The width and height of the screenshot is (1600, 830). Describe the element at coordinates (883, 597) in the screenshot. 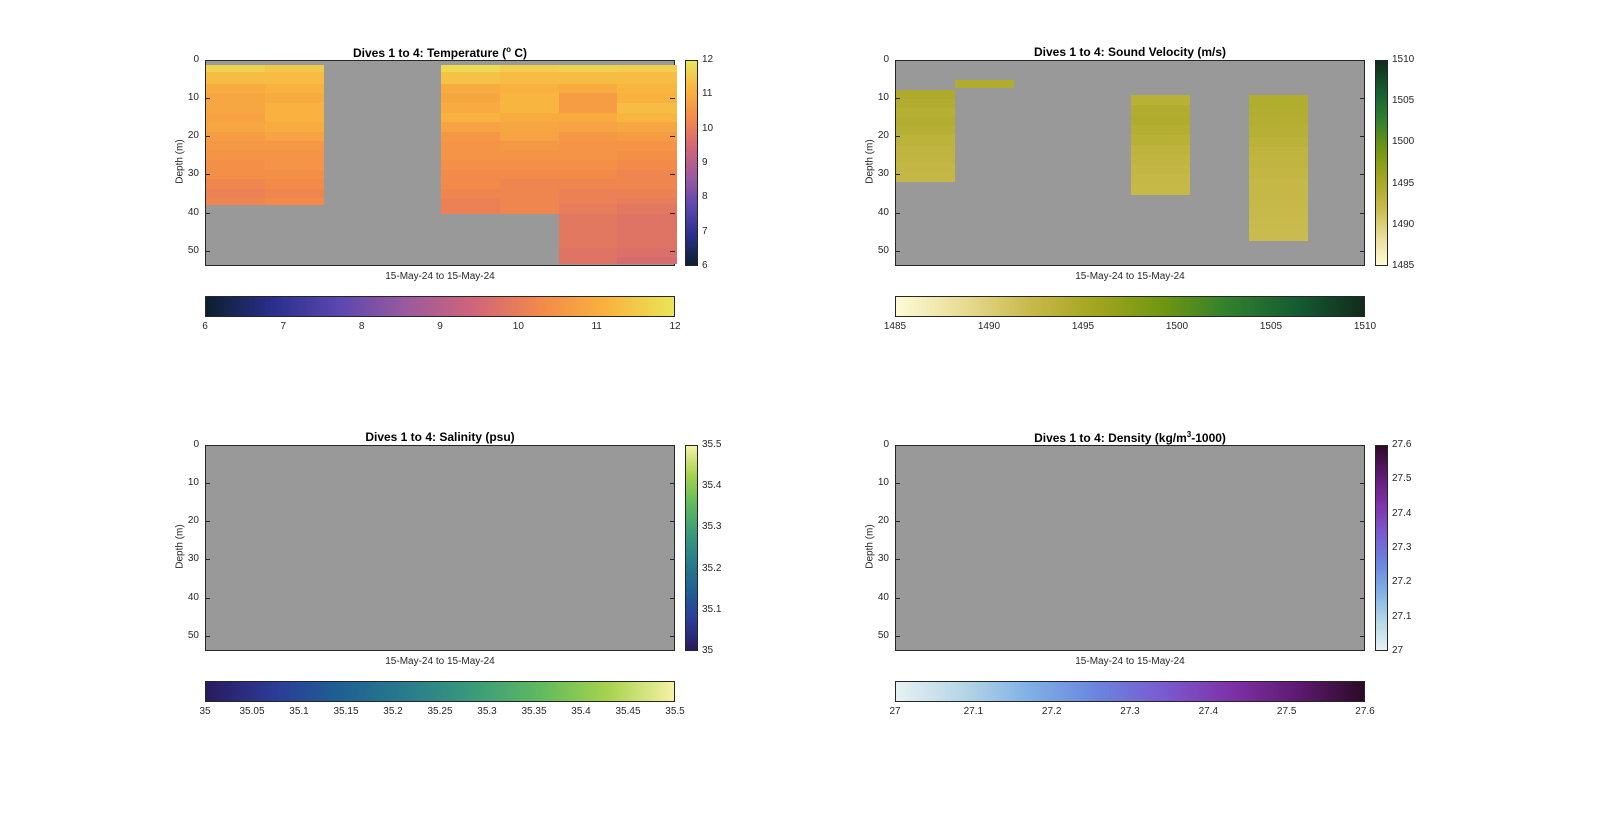

I see `y-tick-label: 40` at that location.